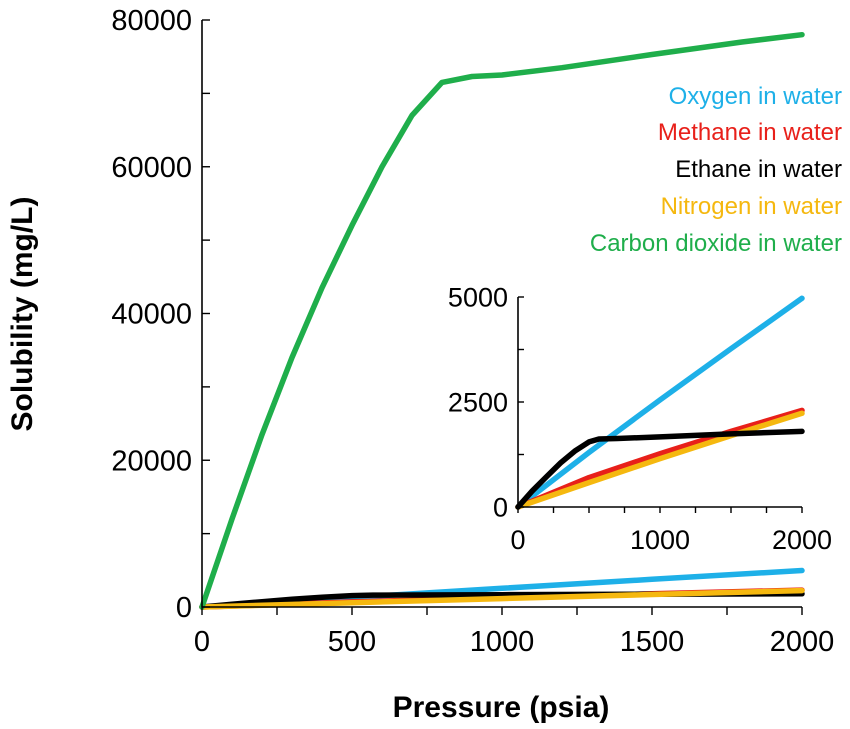 Image resolution: width=850 pixels, height=729 pixels. What do you see at coordinates (517, 540) in the screenshot?
I see `inset-x-tick-label: 0` at bounding box center [517, 540].